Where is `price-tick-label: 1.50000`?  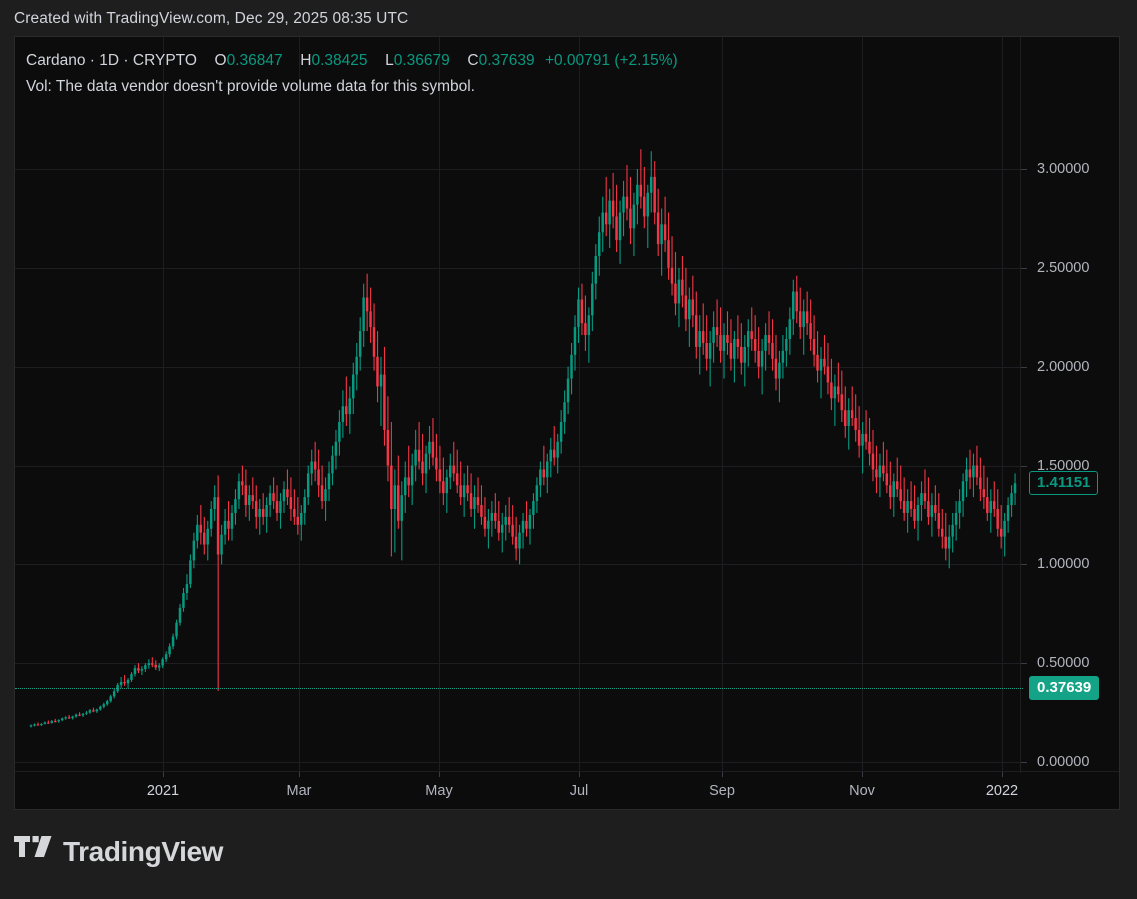
price-tick-label: 1.50000 is located at coordinates (1063, 465).